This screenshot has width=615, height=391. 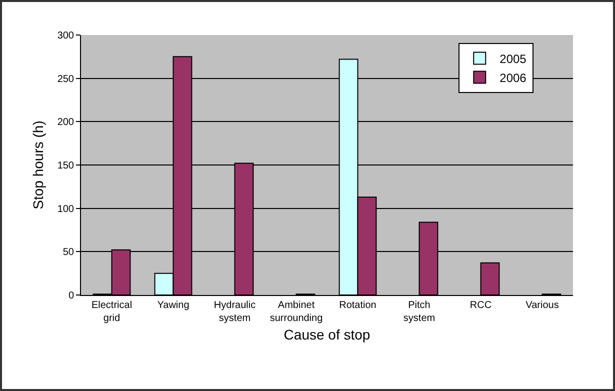 I want to click on legend-label: 2005, so click(x=513, y=59).